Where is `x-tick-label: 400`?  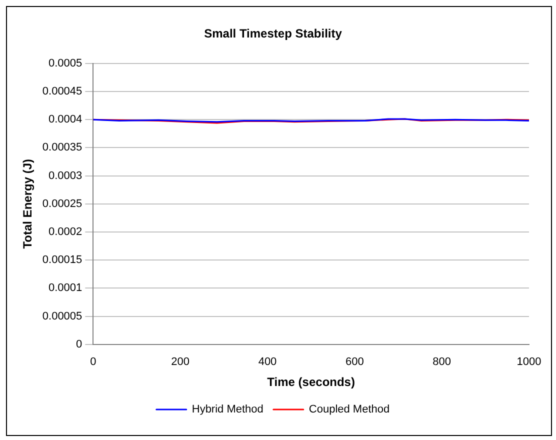
x-tick-label: 400 is located at coordinates (267, 362).